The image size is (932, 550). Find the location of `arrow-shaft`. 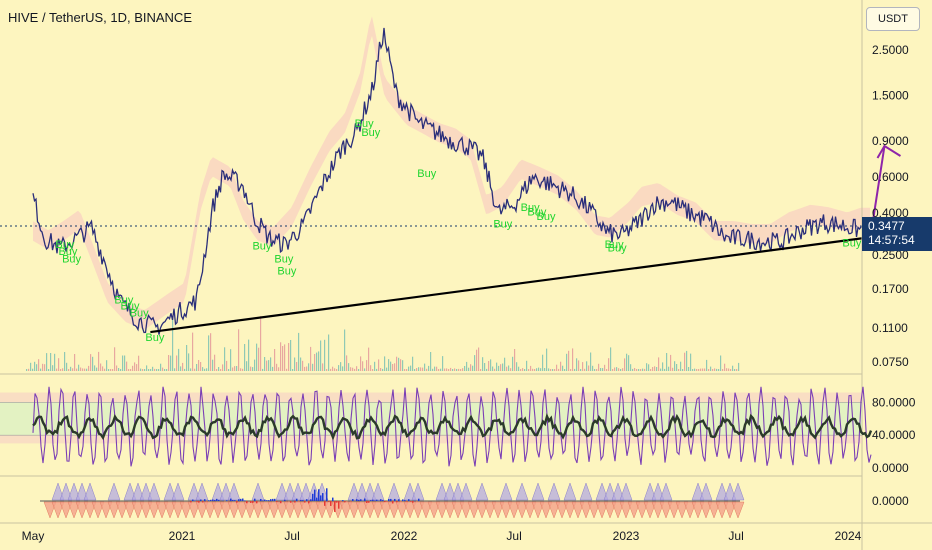

arrow-shaft is located at coordinates (878, 185).